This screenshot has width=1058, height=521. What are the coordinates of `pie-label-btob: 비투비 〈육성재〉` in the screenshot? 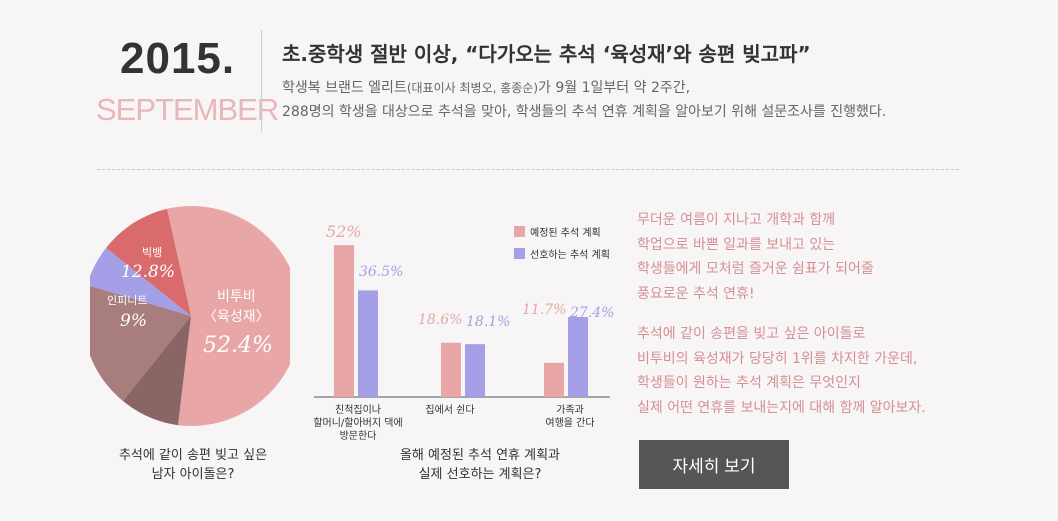 It's located at (236, 307).